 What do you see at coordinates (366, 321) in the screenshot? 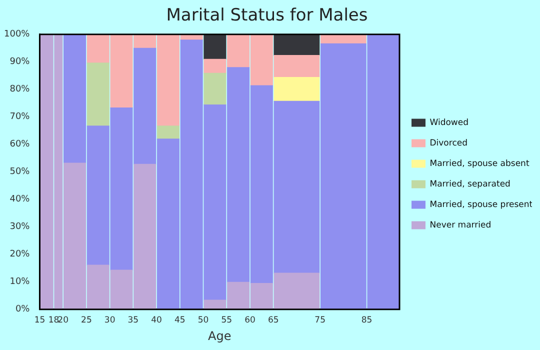
I see `x-tick-label: 85` at bounding box center [366, 321].